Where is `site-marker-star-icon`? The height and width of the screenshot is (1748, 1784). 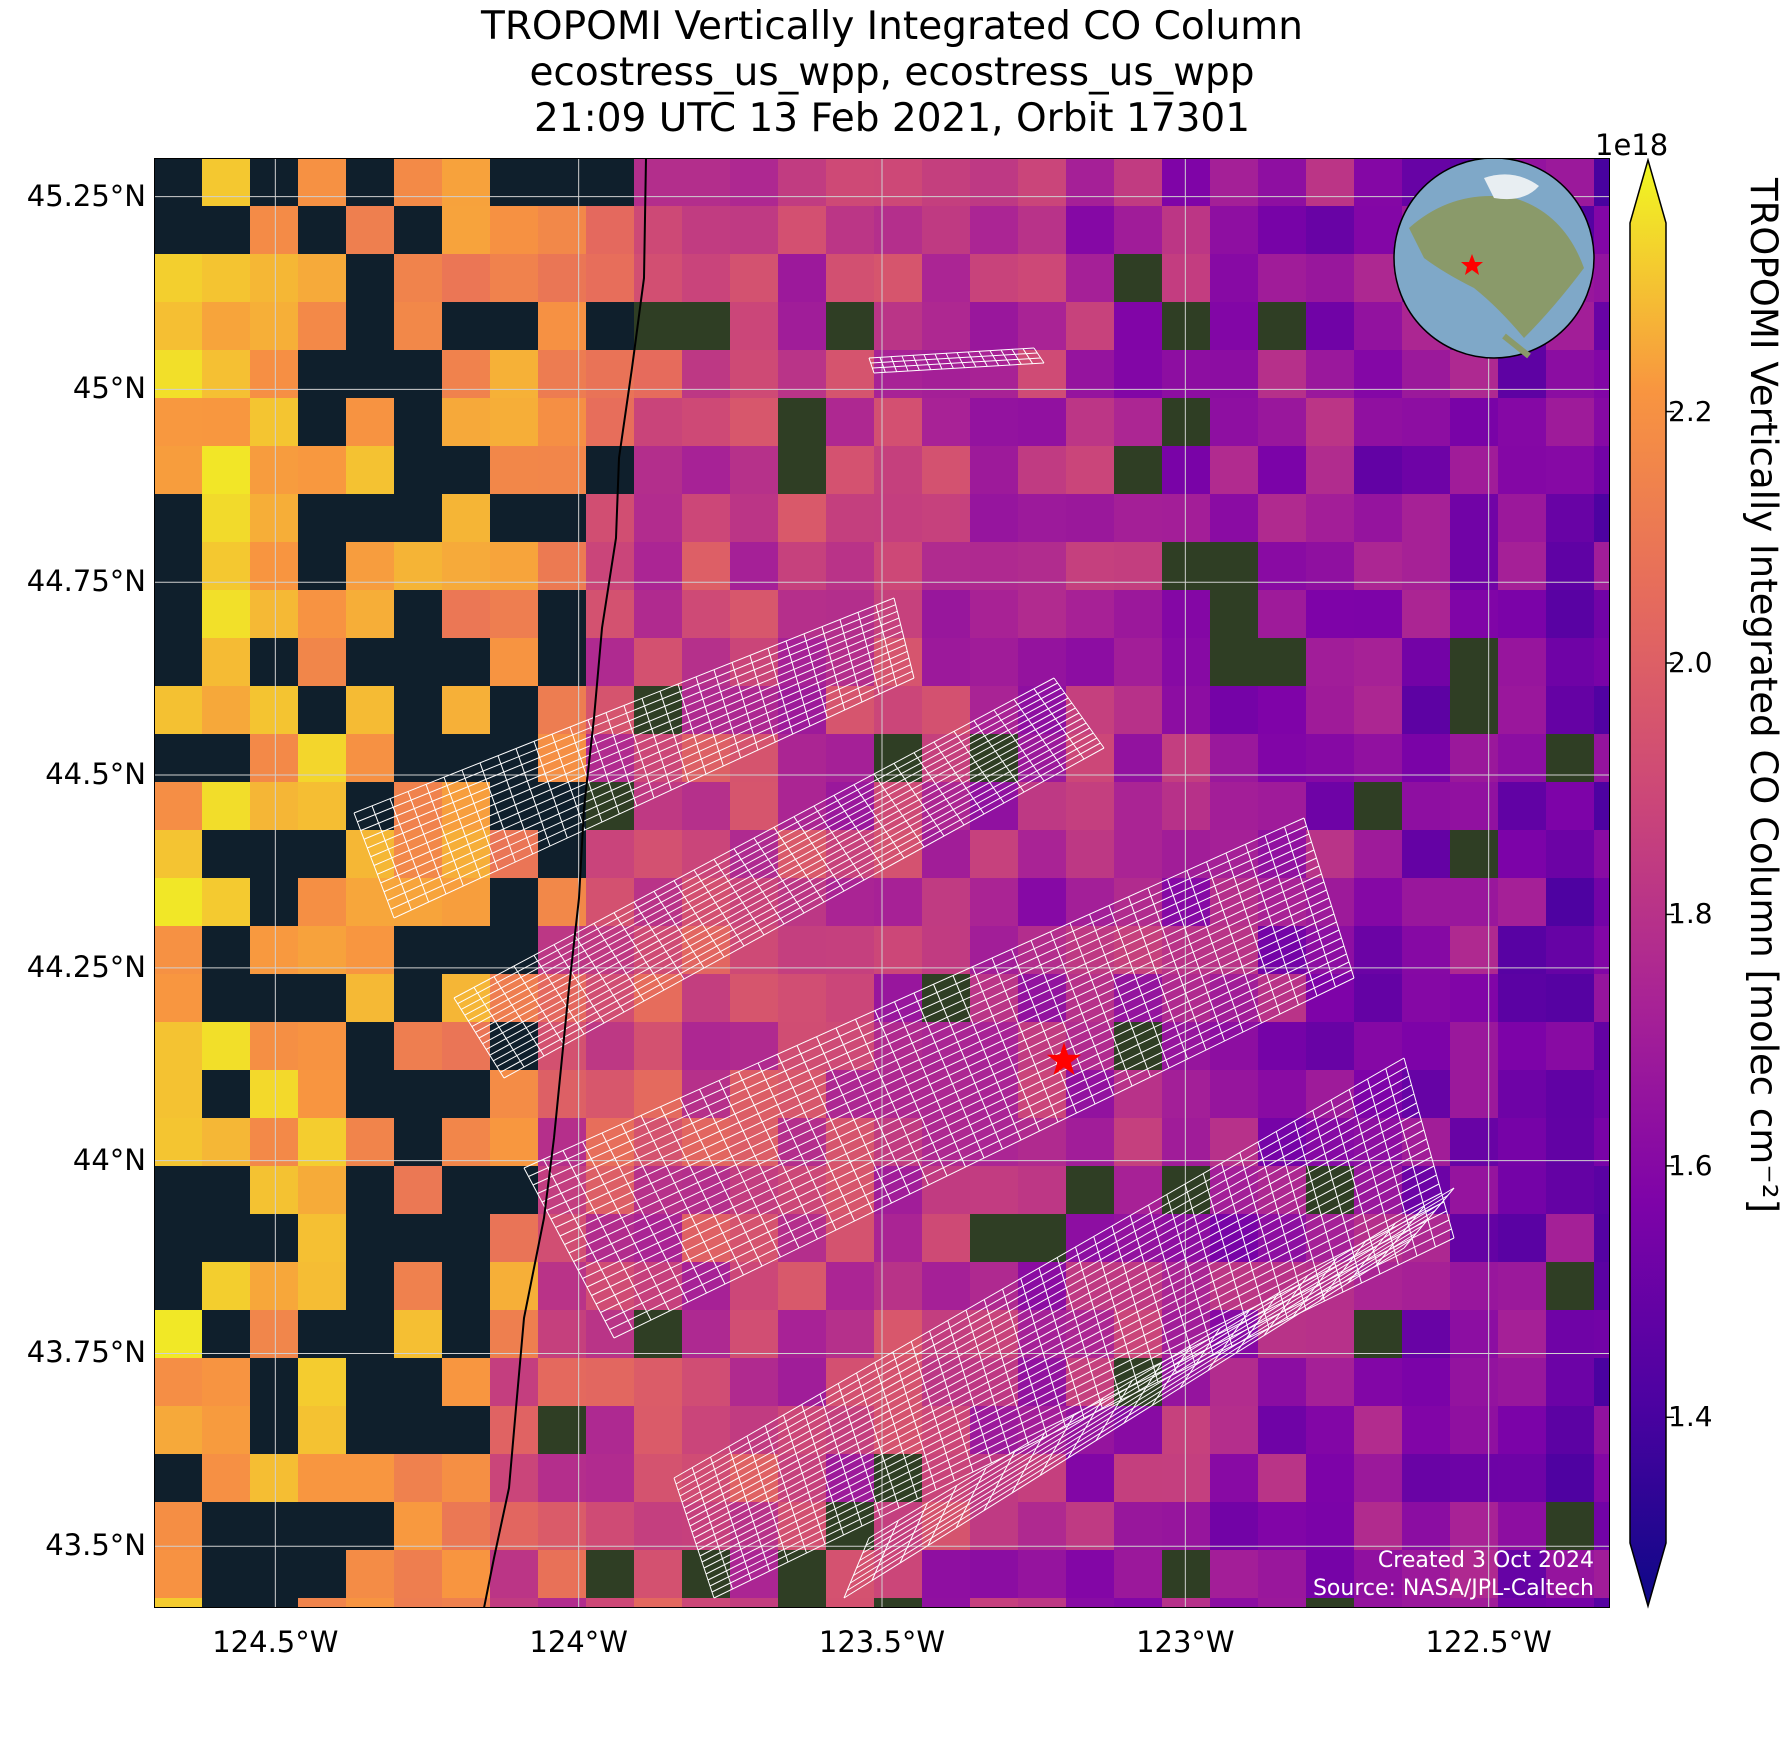
site-marker-star-icon is located at coordinates (1064, 1058).